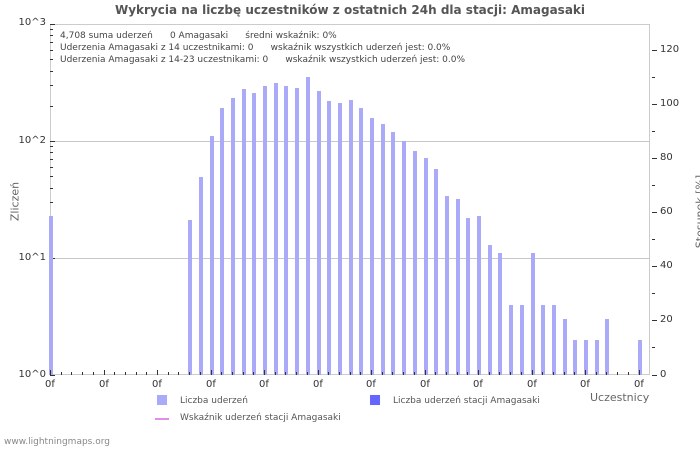  What do you see at coordinates (162, 400) in the screenshot?
I see `legend-swatch-strikes` at bounding box center [162, 400].